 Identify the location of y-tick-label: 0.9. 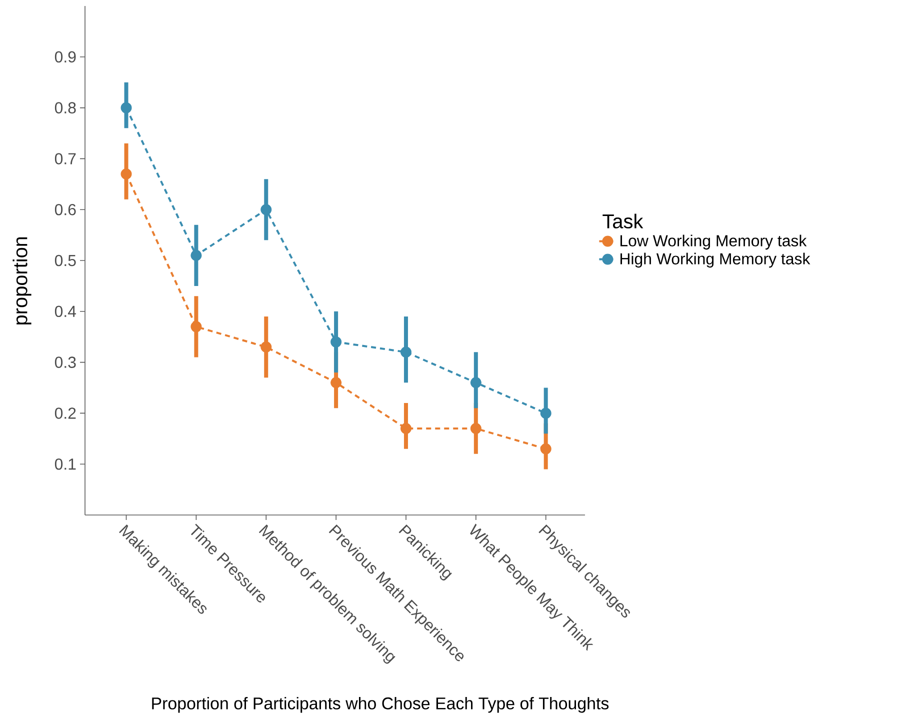
(65, 57).